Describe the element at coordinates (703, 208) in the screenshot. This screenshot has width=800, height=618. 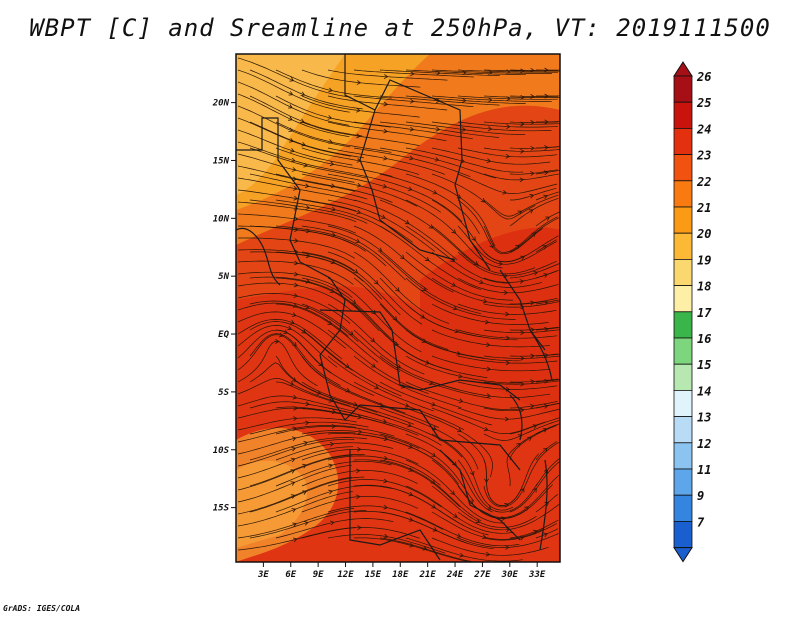
I see `colorbar-label: 21` at that location.